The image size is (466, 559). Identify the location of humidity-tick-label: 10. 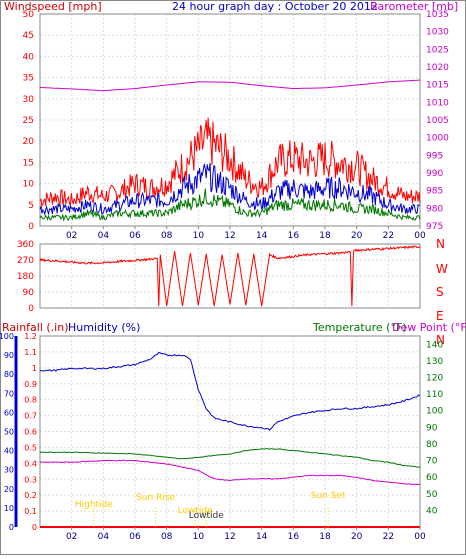
(9, 508).